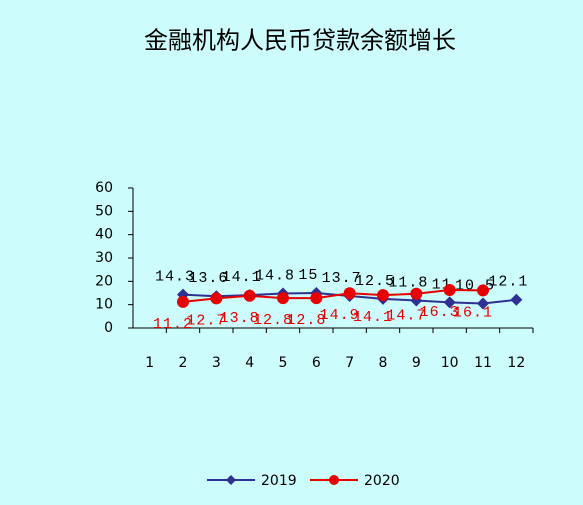  What do you see at coordinates (308, 275) in the screenshot?
I see `value-label: 15` at bounding box center [308, 275].